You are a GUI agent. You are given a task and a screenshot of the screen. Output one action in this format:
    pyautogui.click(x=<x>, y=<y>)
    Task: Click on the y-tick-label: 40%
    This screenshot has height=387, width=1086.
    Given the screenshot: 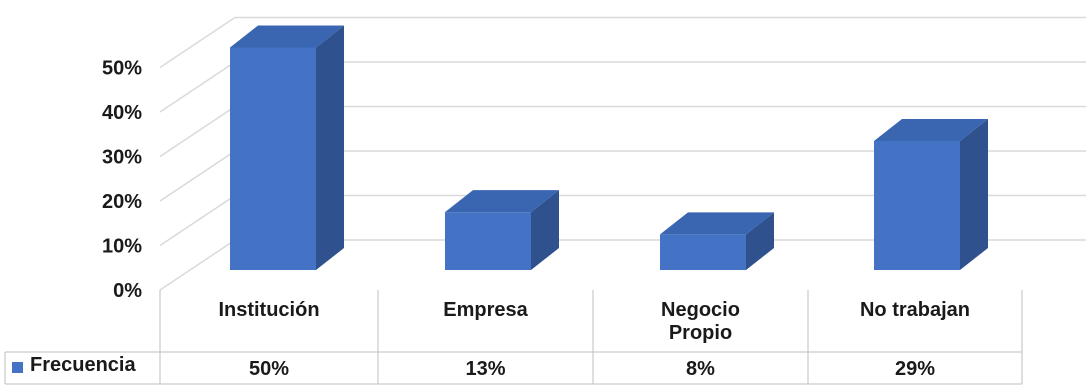 What is the action you would take?
    pyautogui.click(x=122, y=113)
    